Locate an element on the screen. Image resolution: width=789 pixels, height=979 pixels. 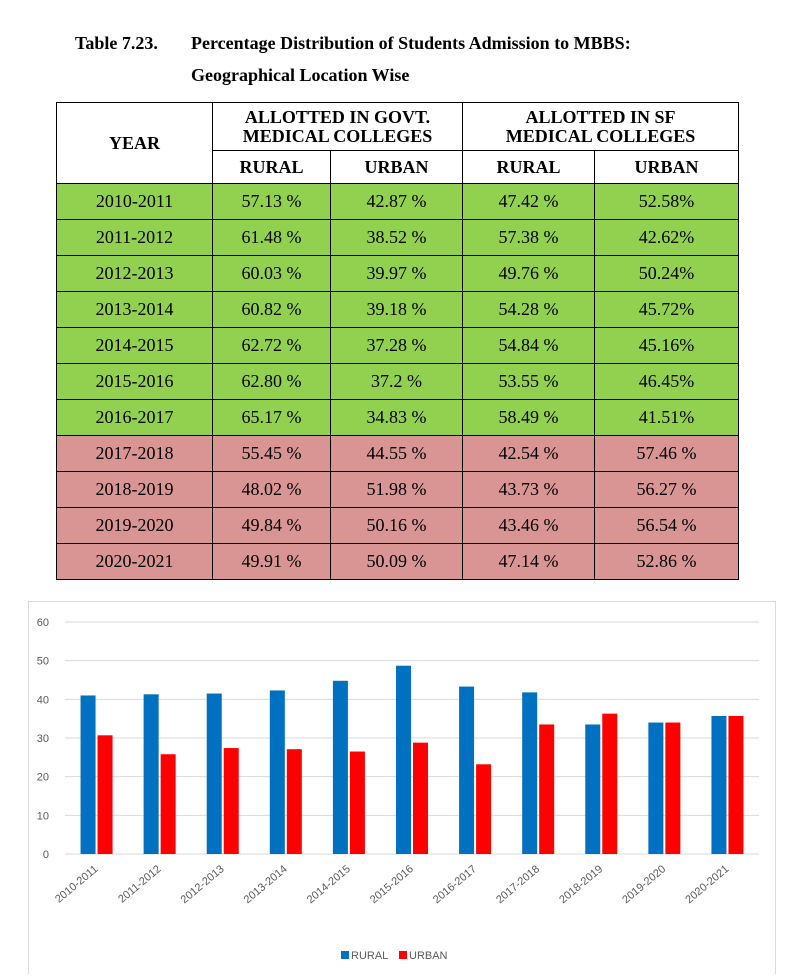
cell-govt-urban: 34.83 % is located at coordinates (396, 417).